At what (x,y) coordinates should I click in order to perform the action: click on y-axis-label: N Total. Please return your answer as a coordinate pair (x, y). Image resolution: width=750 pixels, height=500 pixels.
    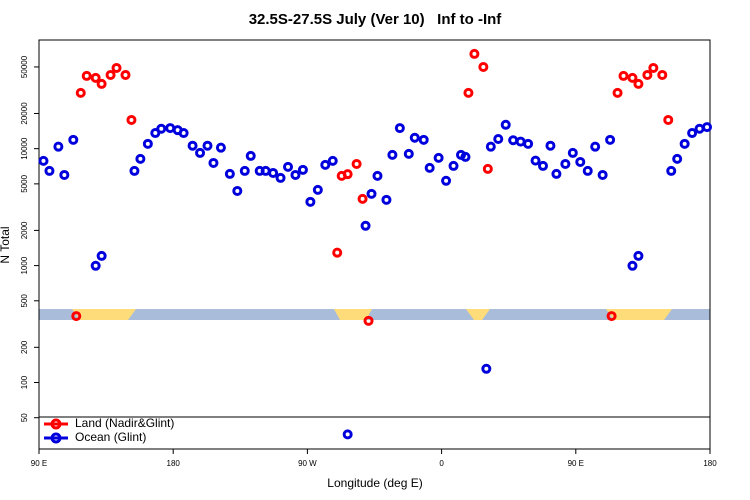
    Looking at the image, I should click on (6, 244).